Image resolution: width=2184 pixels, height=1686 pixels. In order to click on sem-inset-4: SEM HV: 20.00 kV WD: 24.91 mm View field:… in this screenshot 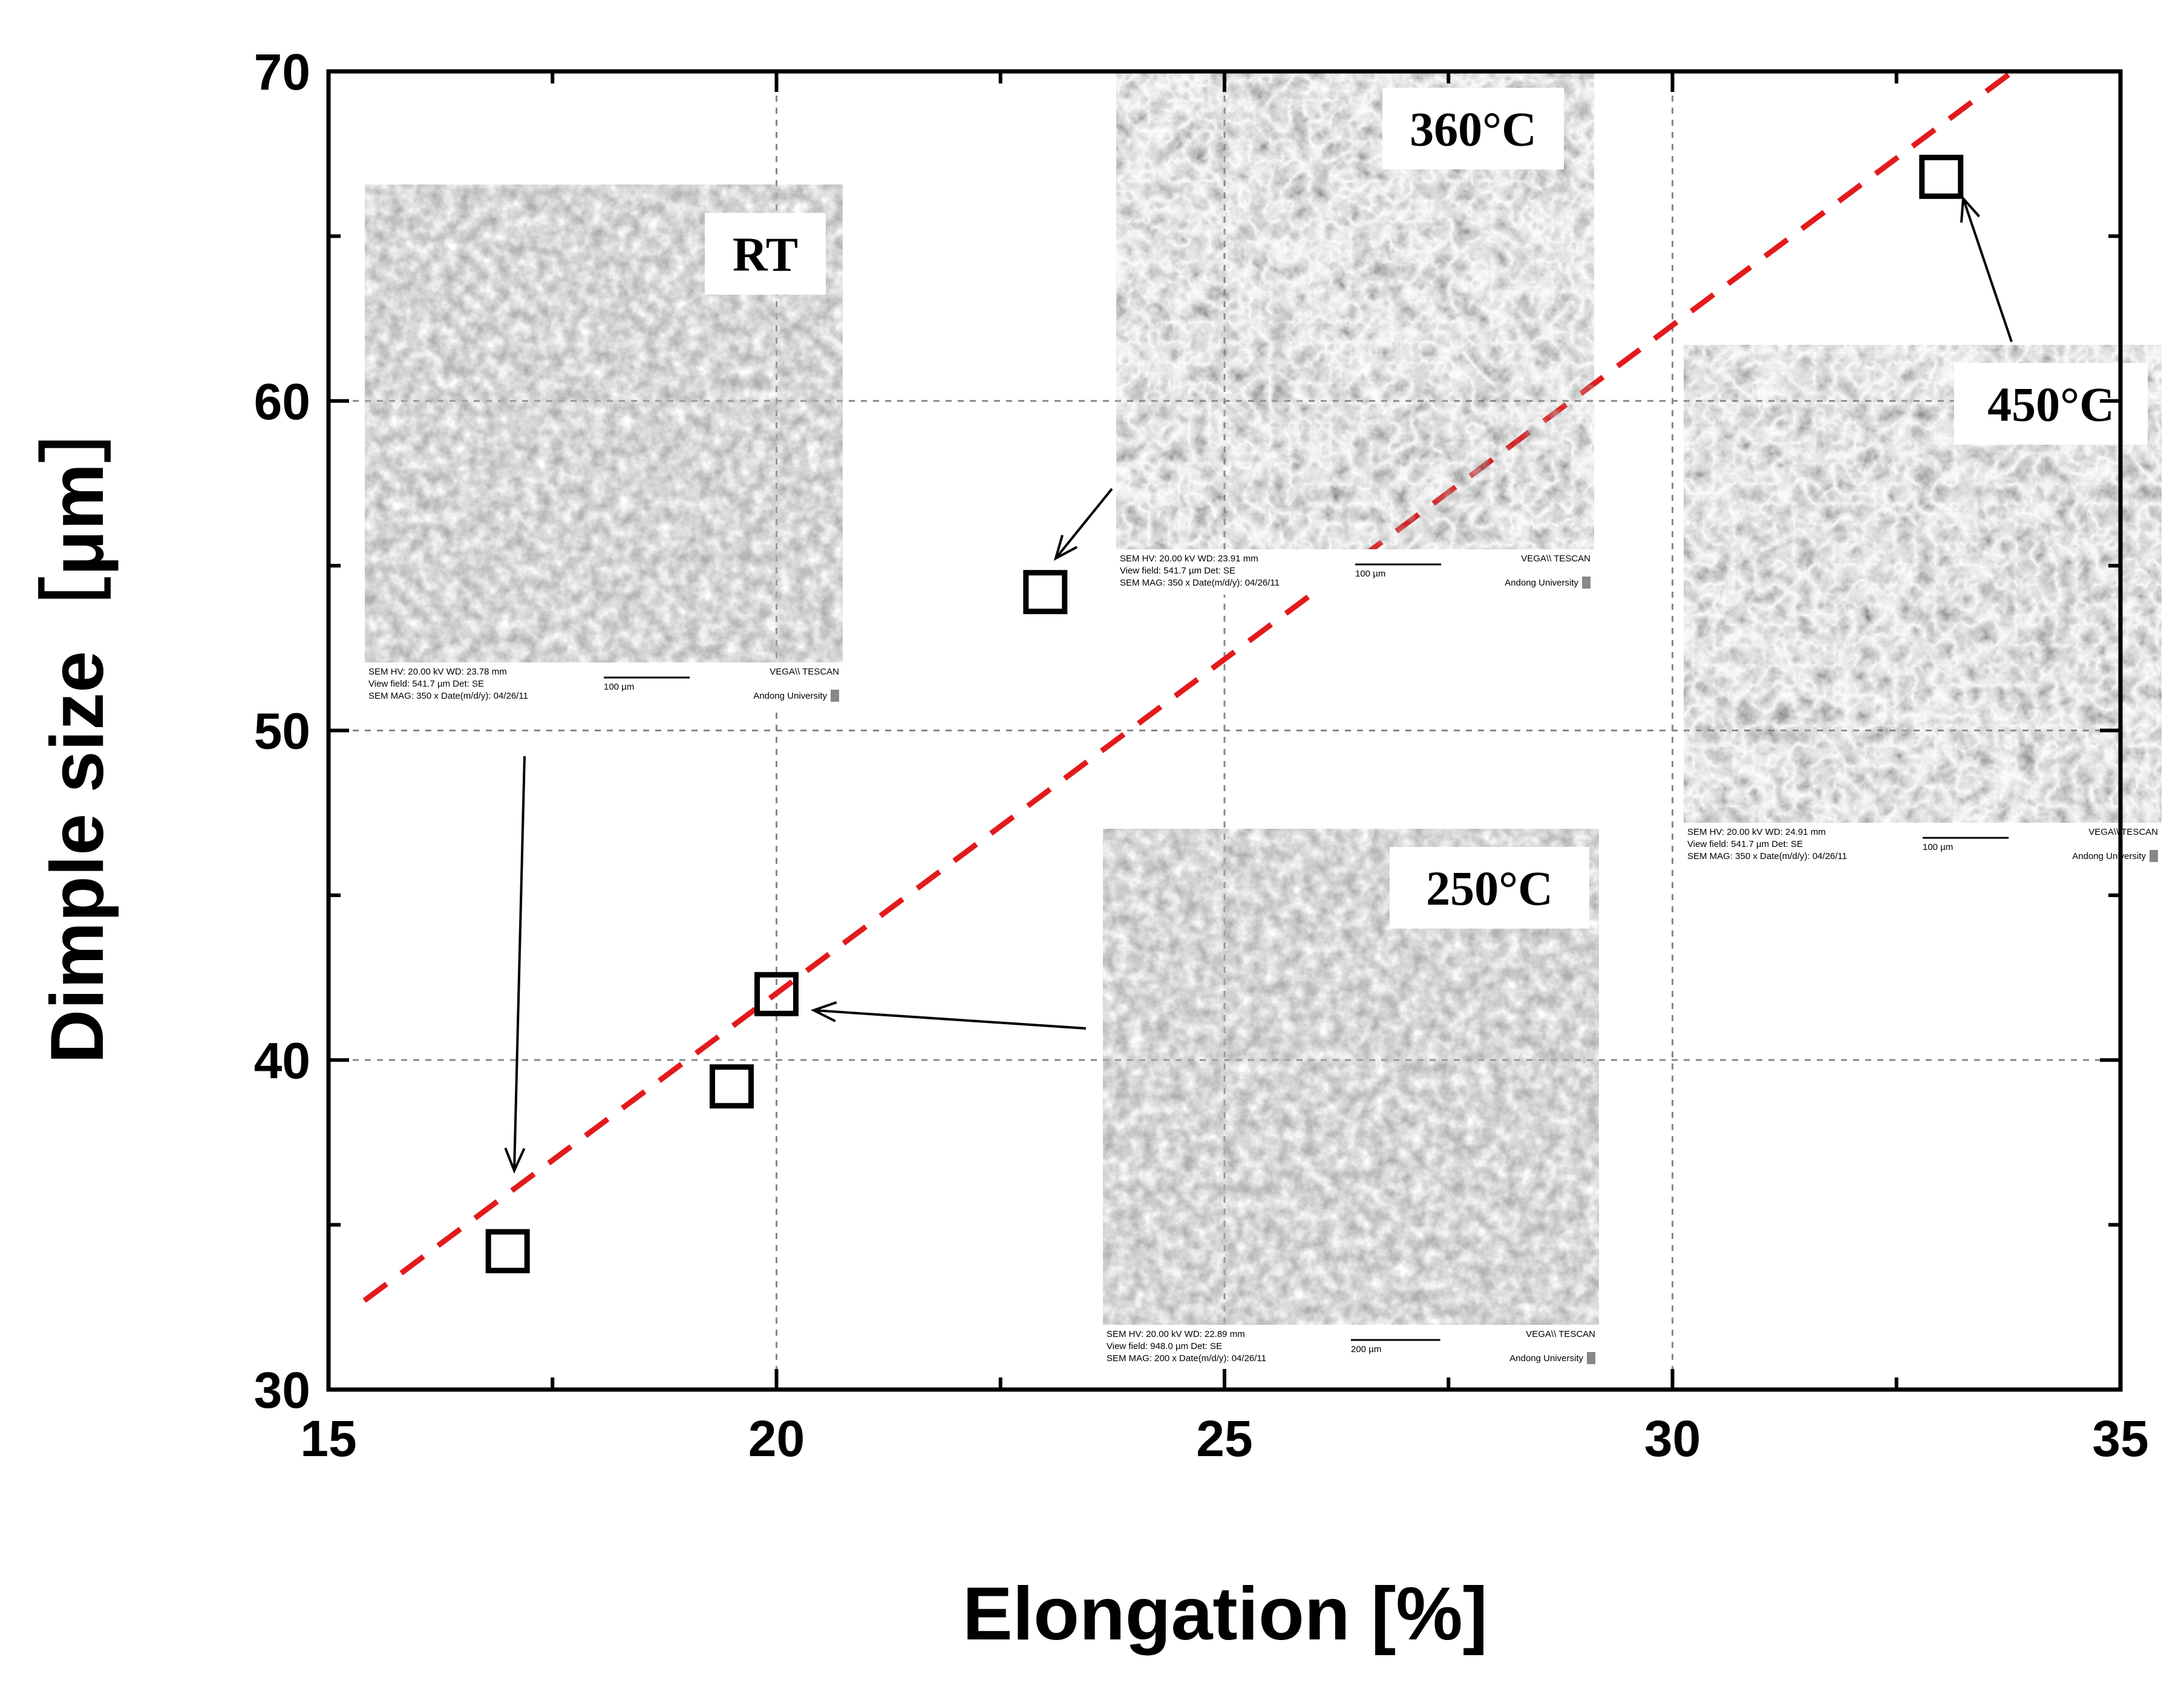, I will do `click(1923, 606)`.